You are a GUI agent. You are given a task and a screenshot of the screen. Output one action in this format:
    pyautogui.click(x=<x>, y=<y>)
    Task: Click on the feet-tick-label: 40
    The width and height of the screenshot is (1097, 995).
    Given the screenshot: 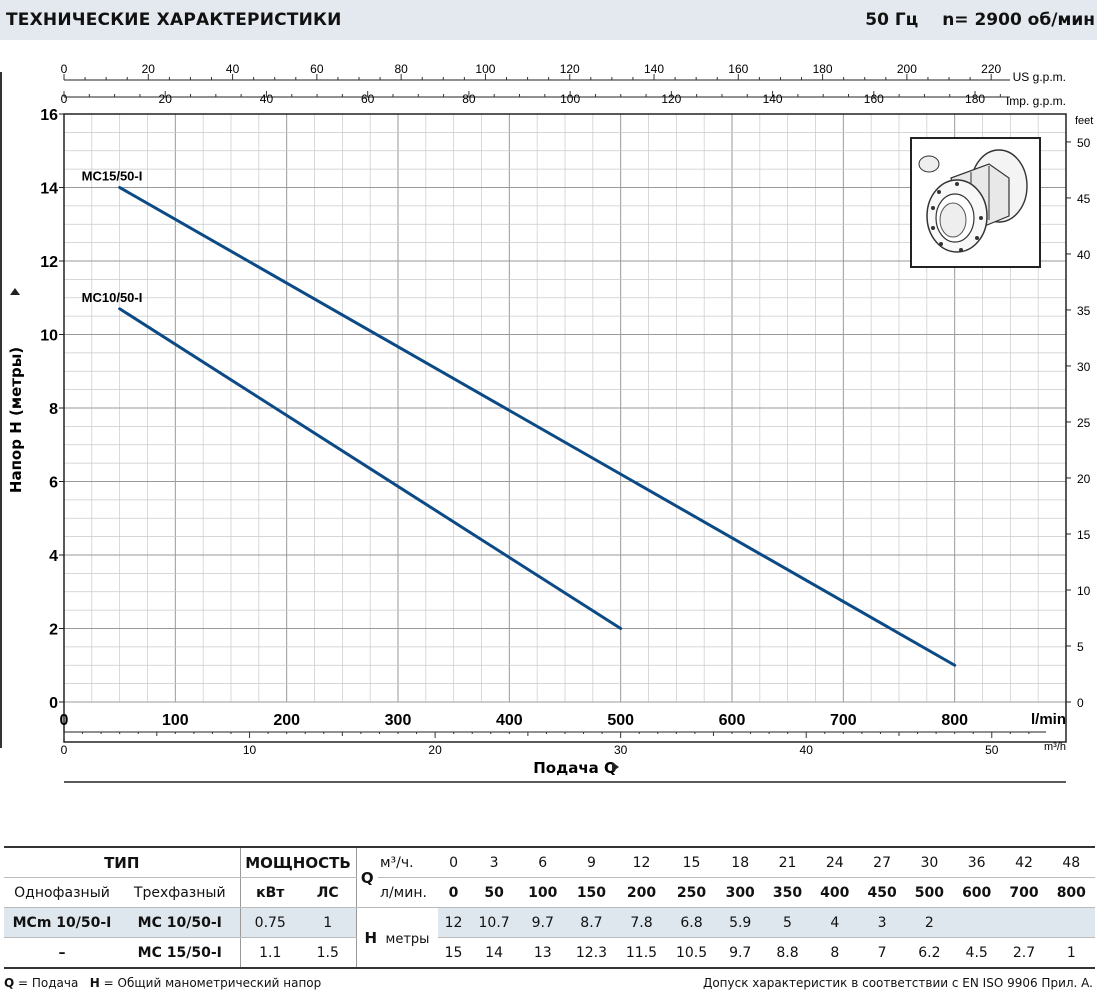 What is the action you would take?
    pyautogui.click(x=1084, y=255)
    